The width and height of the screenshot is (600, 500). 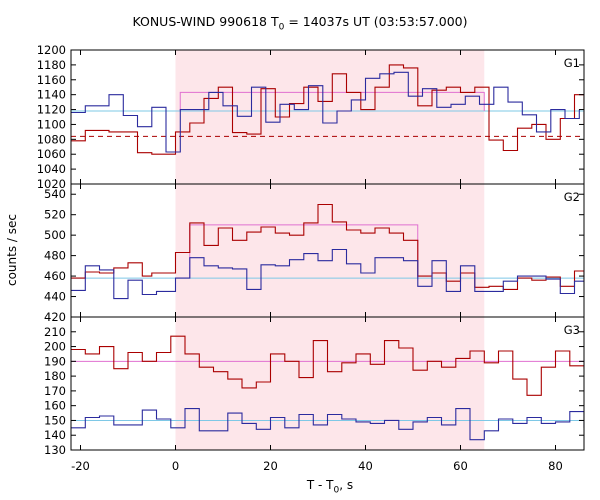 I want to click on y-tick-label: 460, so click(x=55, y=276).